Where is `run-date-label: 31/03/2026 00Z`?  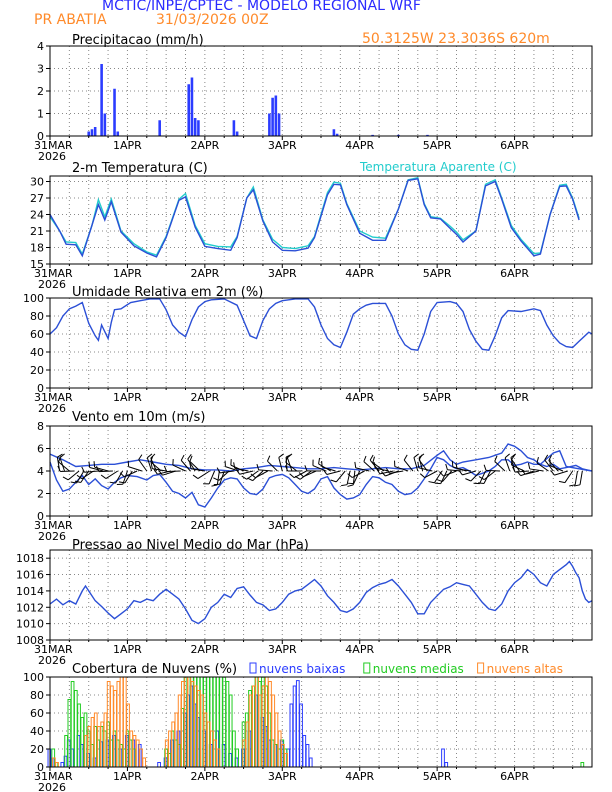
run-date-label: 31/03/2026 00Z is located at coordinates (212, 20).